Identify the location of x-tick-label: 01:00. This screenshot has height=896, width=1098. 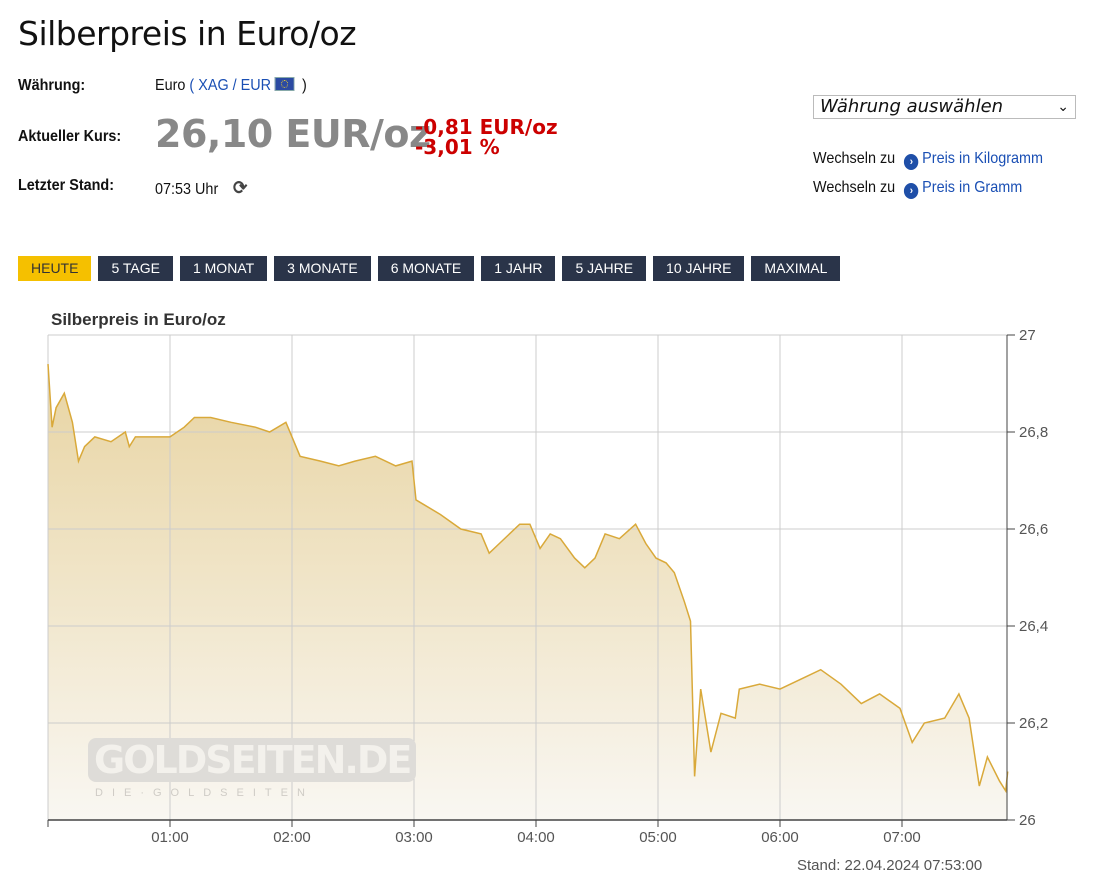
(170, 837).